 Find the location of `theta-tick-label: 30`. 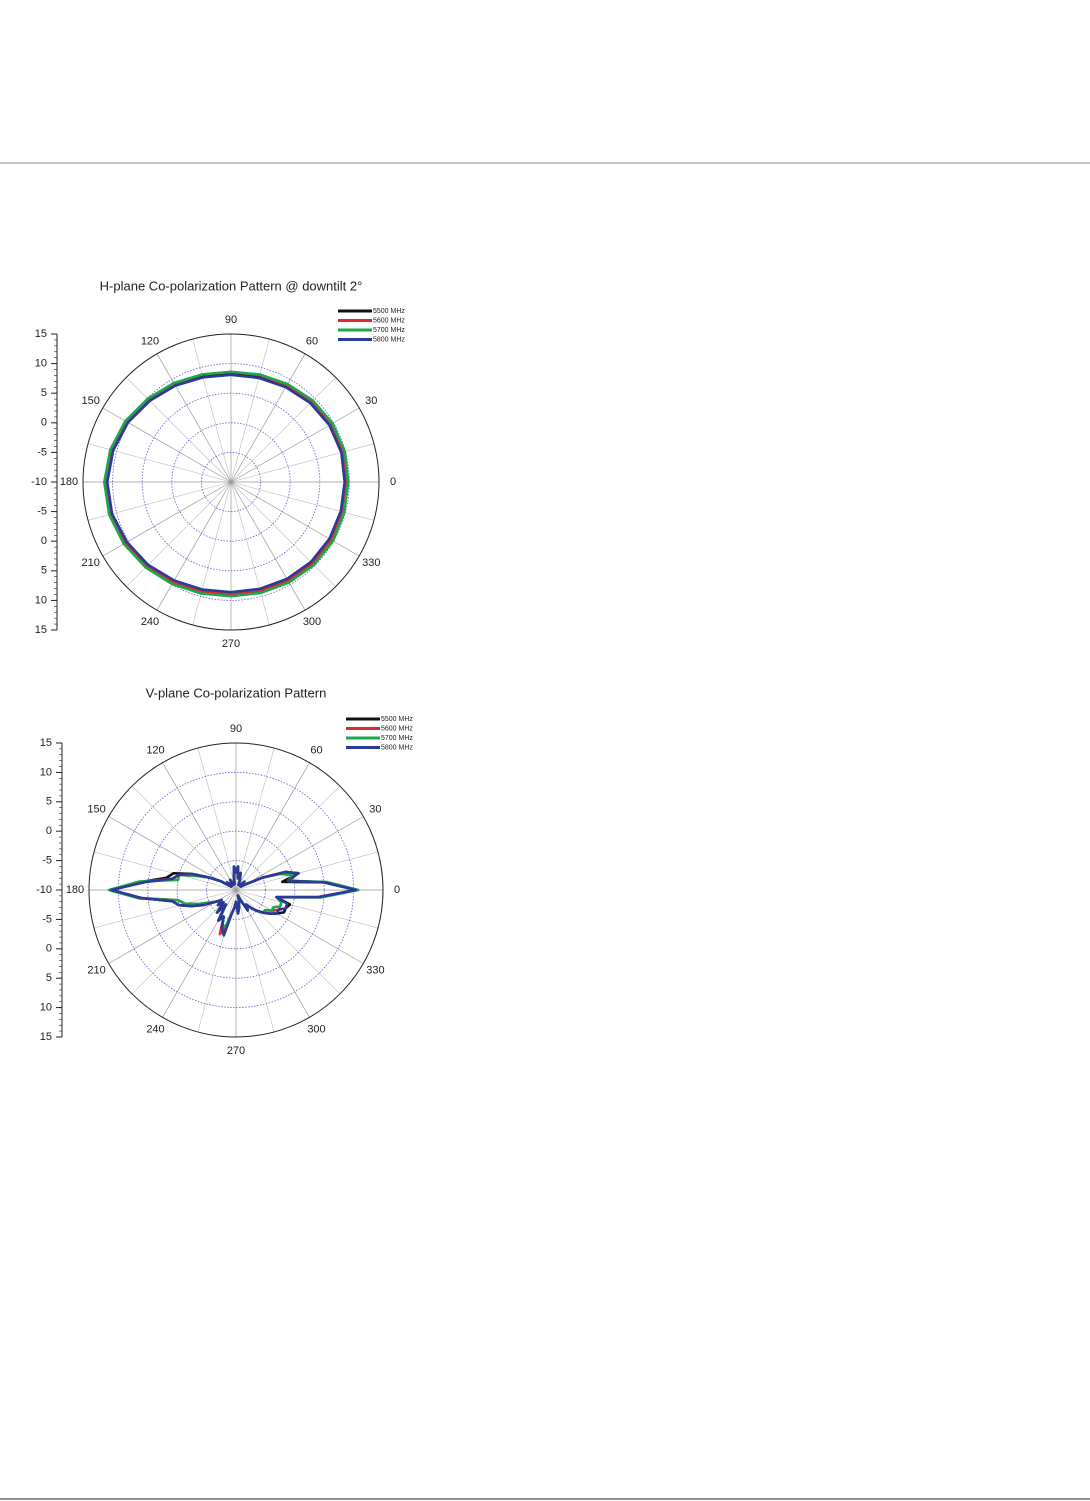

theta-tick-label: 30 is located at coordinates (375, 809).